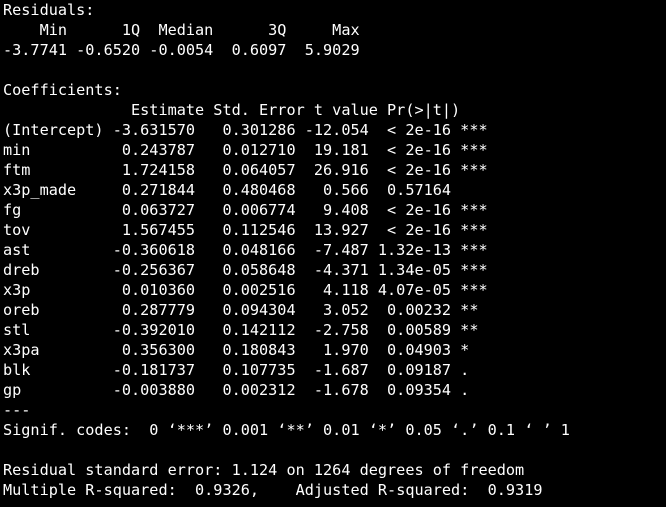 The image size is (666, 507). What do you see at coordinates (245, 330) in the screenshot?
I see `coef-row-stl: stl -0.392010 0.142112 -2.758 0.00589 **` at bounding box center [245, 330].